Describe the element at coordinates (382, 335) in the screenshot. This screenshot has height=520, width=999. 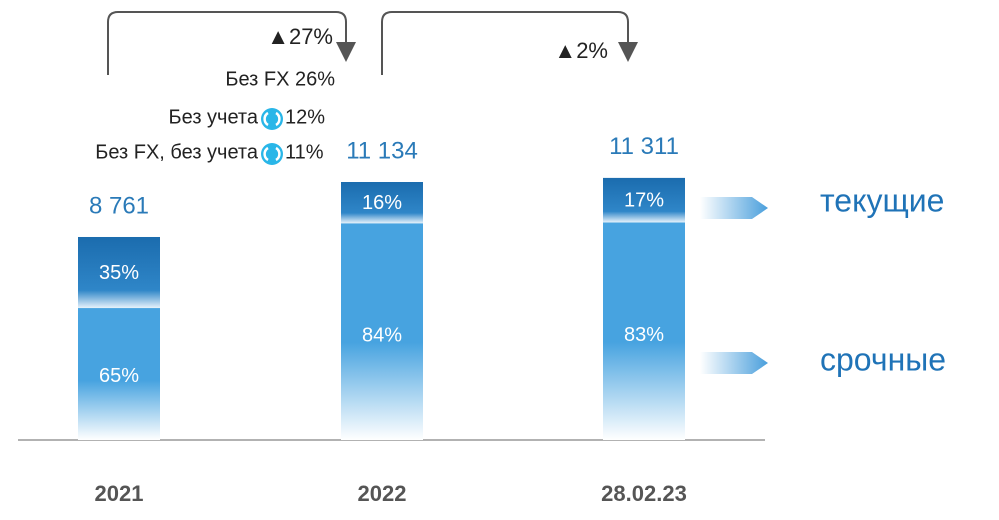
I see `segment-label: 84%` at that location.